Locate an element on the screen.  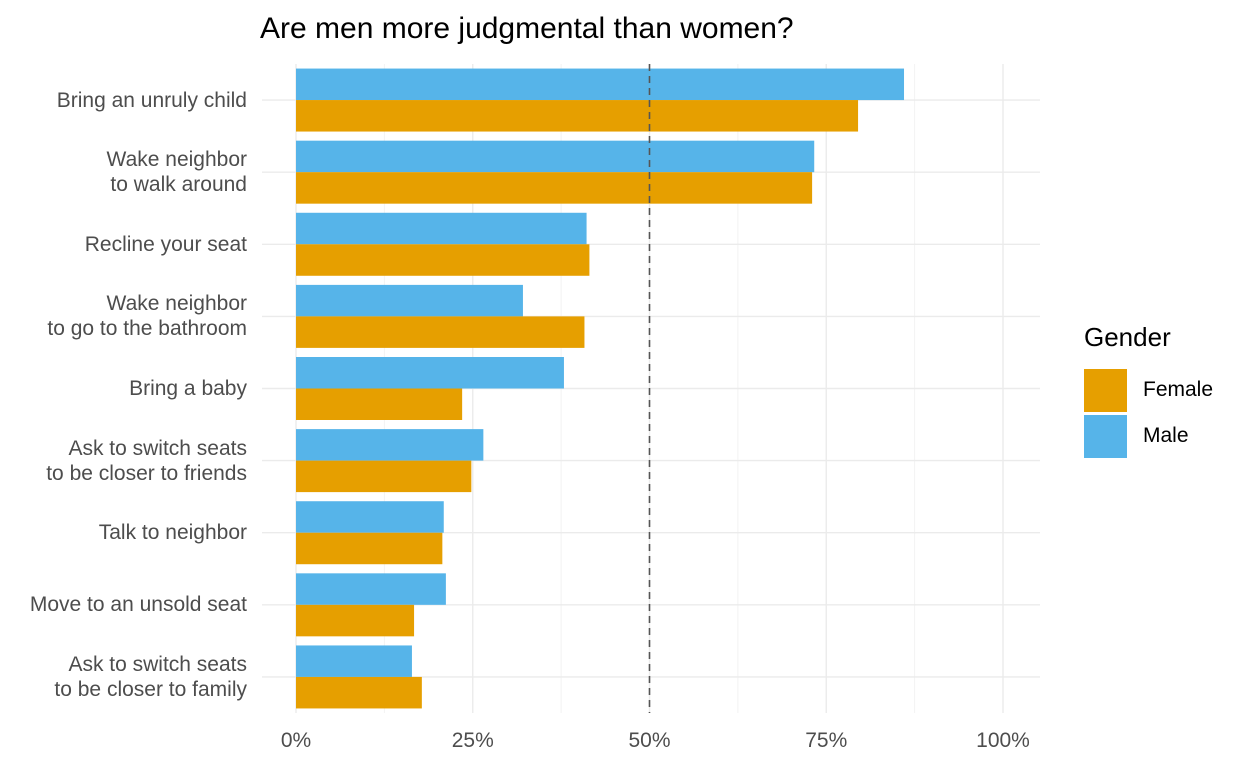
category-label: Bring a baby is located at coordinates (188, 388).